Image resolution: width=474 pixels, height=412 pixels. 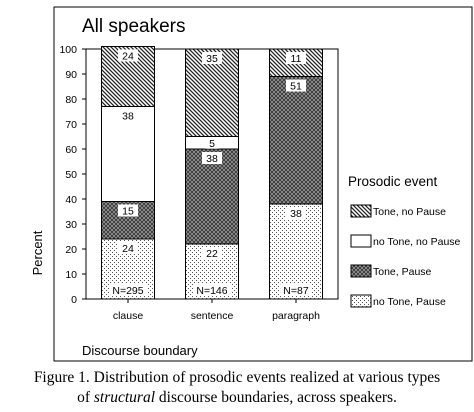 I want to click on legend-swatch-no-tone-pause, so click(x=361, y=301).